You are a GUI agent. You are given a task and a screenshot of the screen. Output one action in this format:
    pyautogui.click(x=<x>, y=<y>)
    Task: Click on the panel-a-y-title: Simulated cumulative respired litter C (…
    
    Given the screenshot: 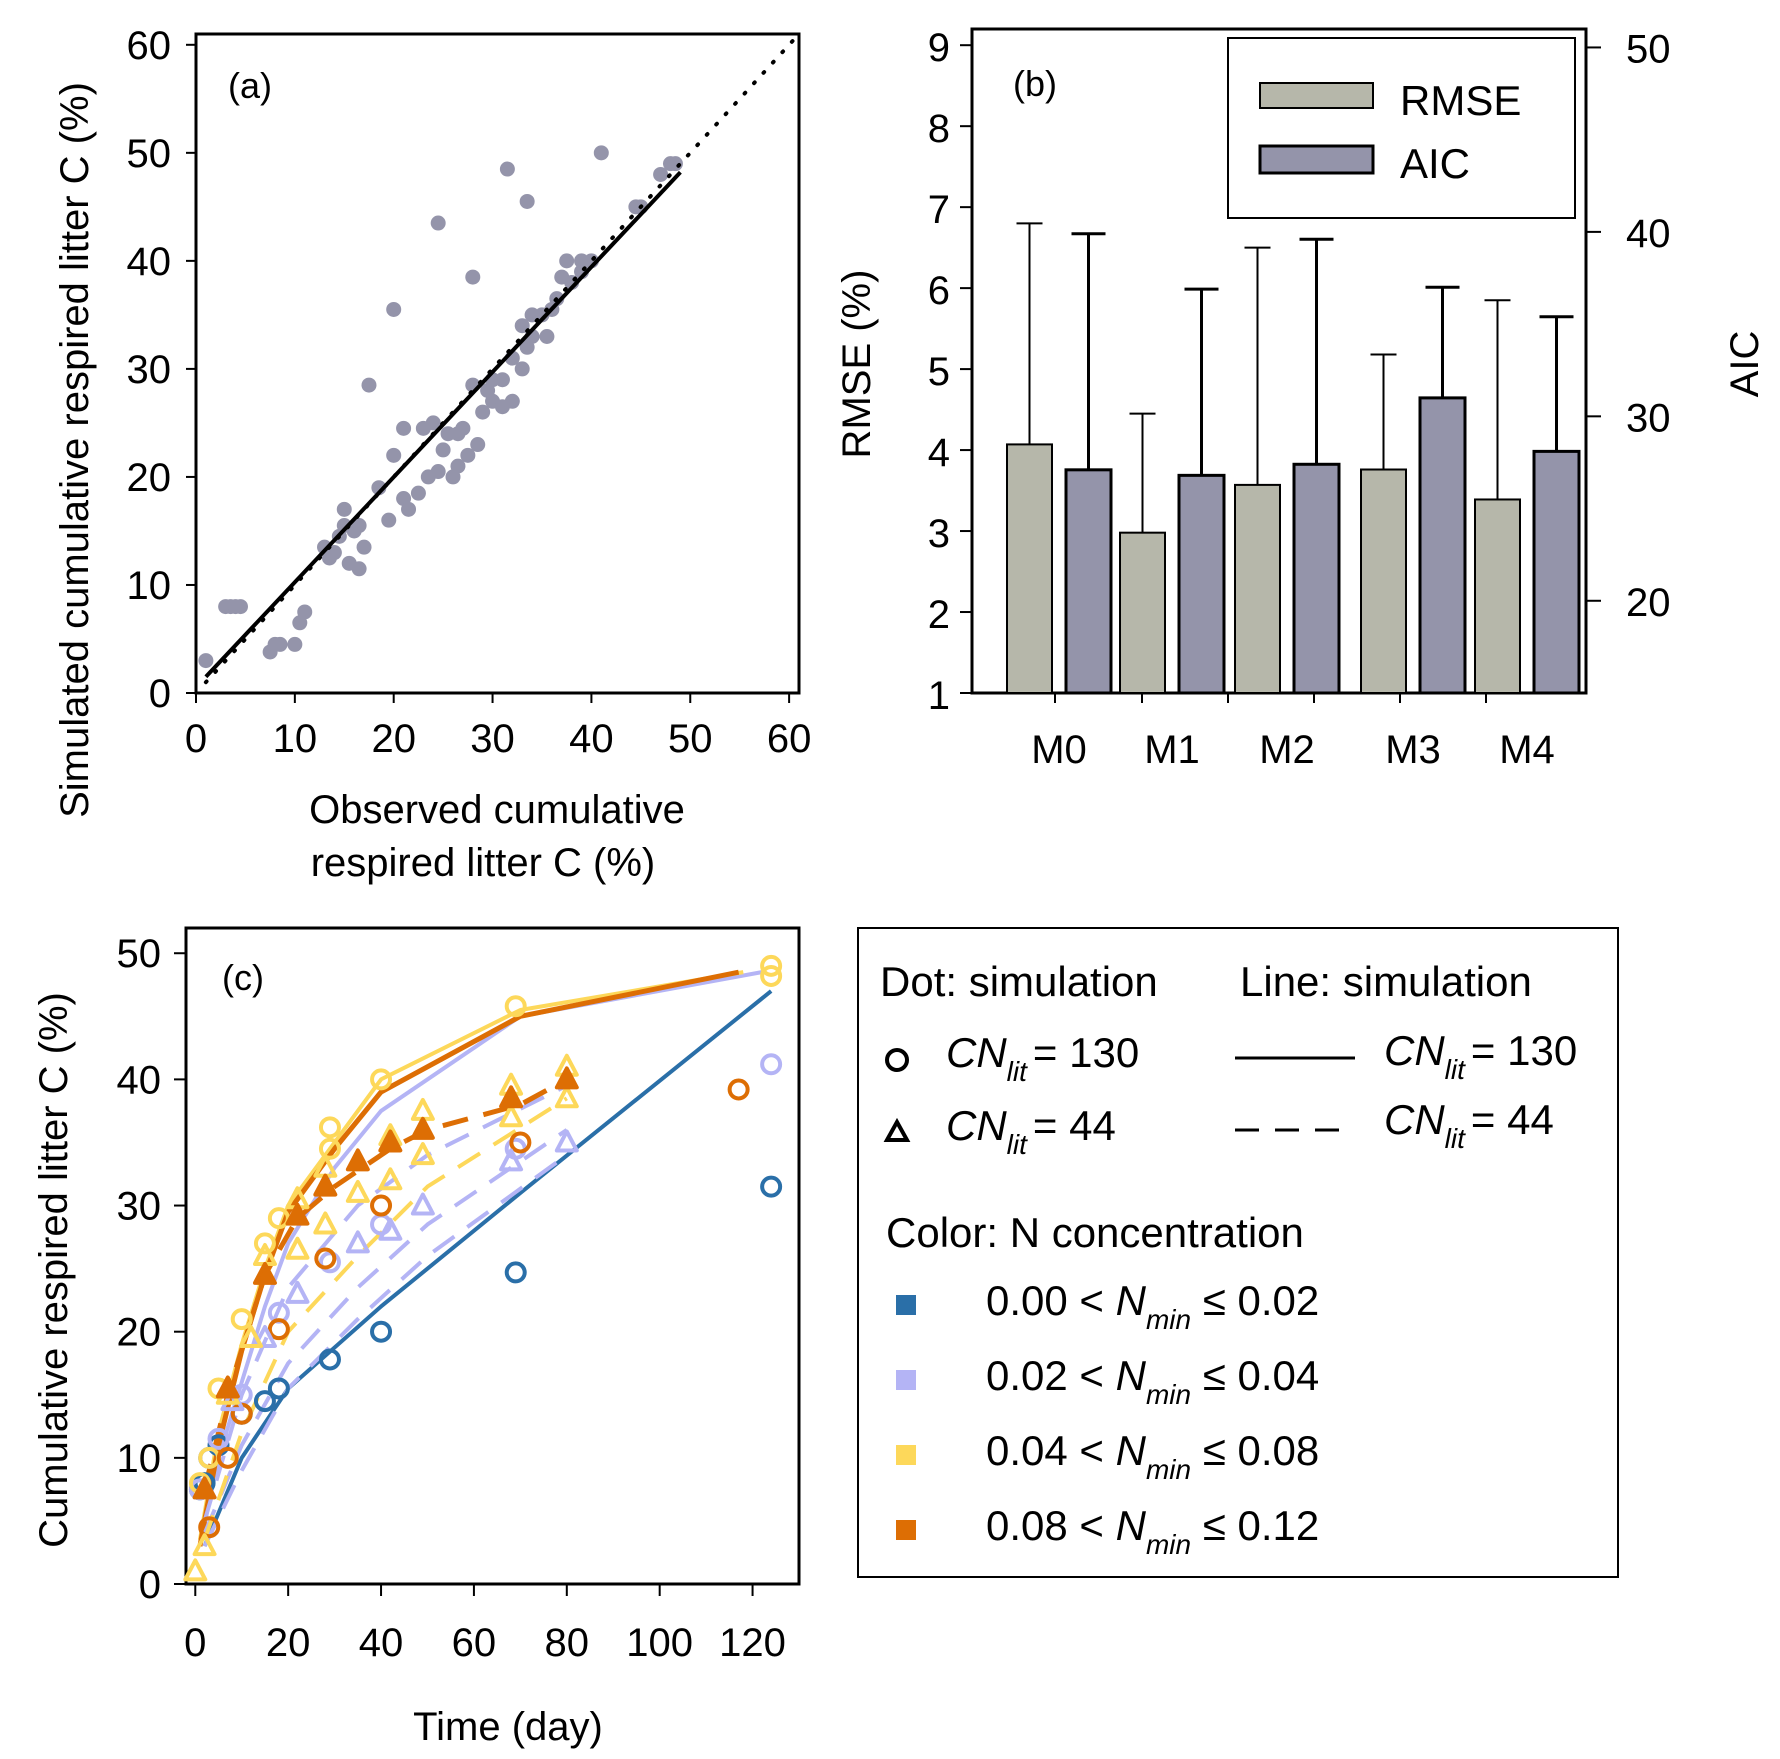 What is the action you would take?
    pyautogui.click(x=75, y=450)
    